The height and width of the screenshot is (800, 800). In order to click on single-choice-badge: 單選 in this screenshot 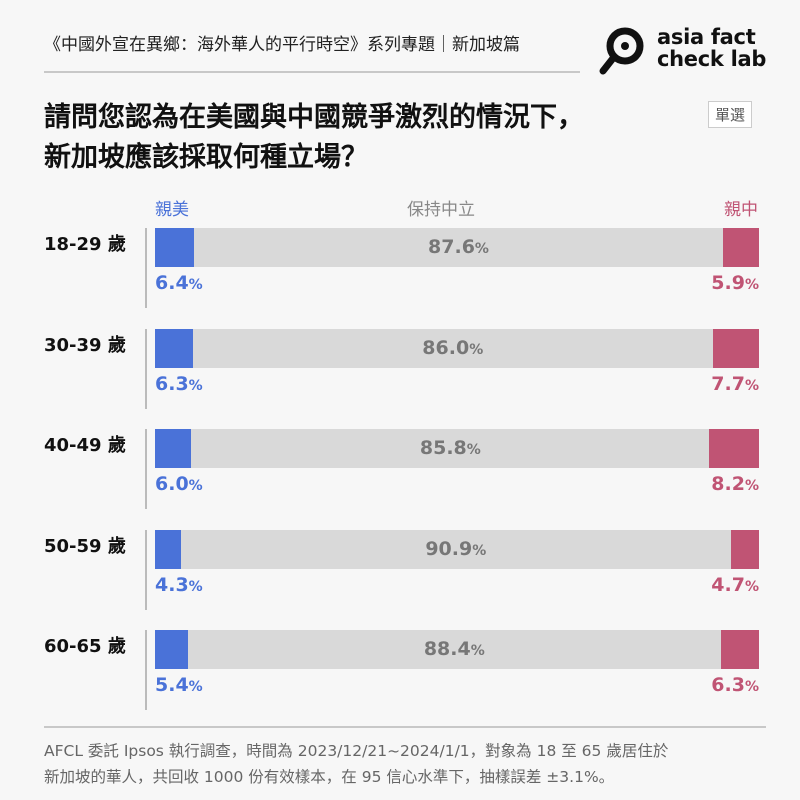, I will do `click(730, 114)`.